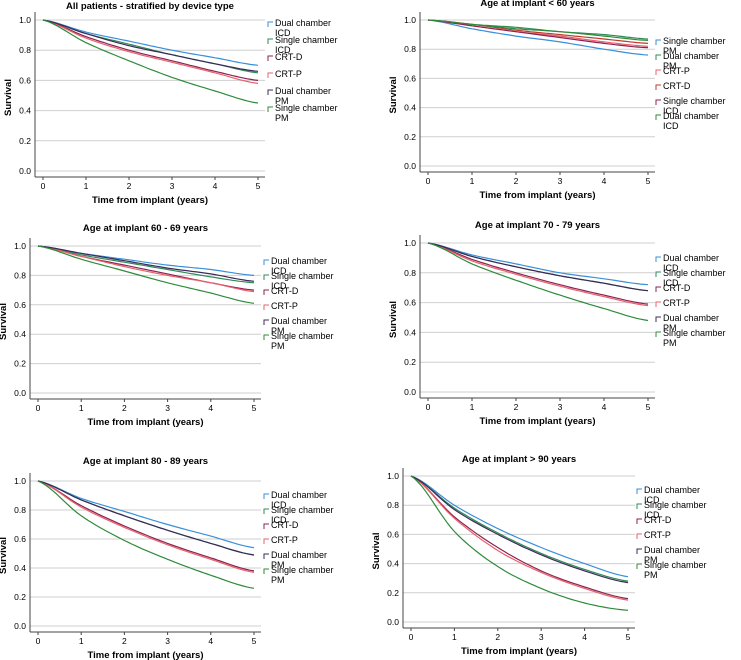 The width and height of the screenshot is (741, 660). Describe the element at coordinates (145, 228) in the screenshot. I see `chart-title: Age at implant 60 - 69 years` at that location.